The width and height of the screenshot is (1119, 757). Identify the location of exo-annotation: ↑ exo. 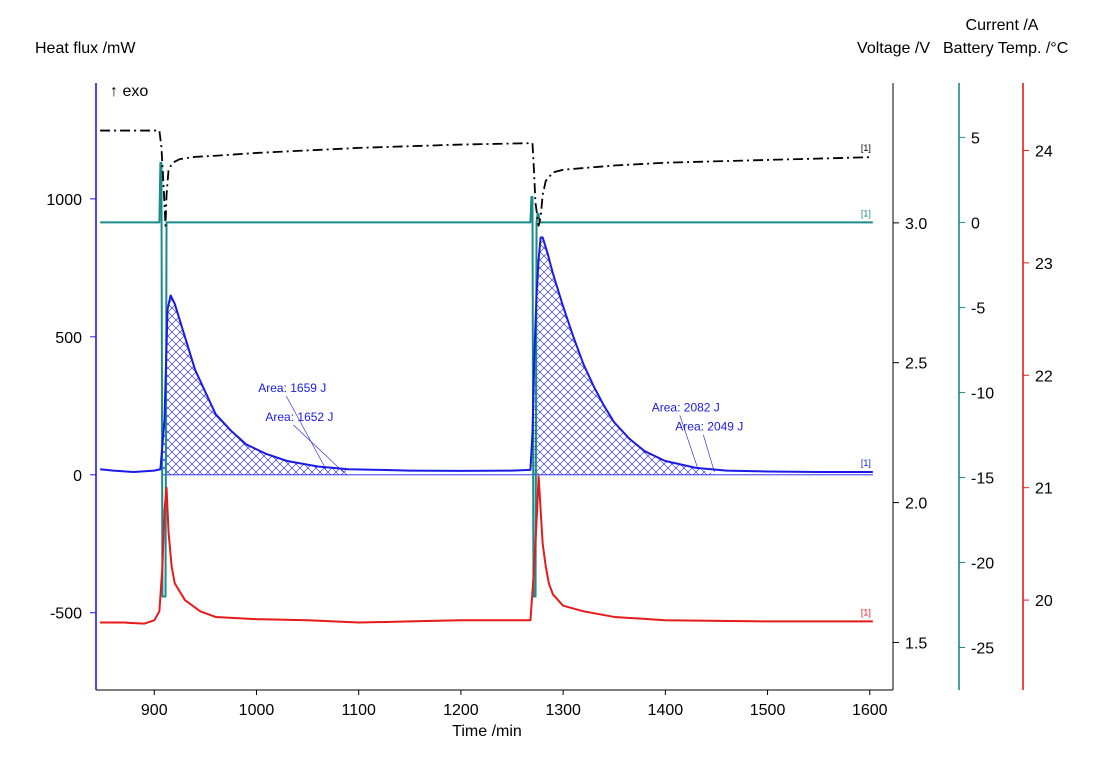
(129, 91).